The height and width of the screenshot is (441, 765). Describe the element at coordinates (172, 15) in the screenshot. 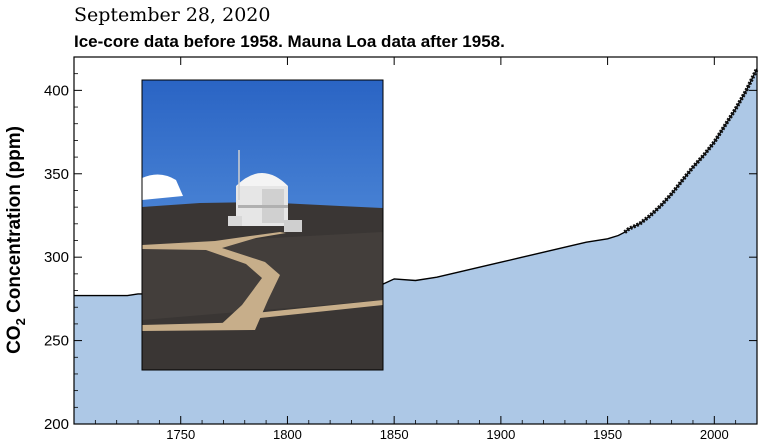

I see `date-heading: September 28, 2020` at that location.